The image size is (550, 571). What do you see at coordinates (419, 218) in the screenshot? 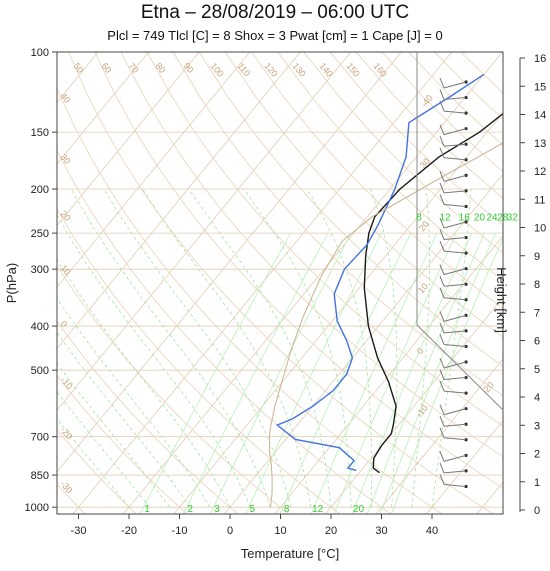
I see `mixing-ratio-label: 8` at bounding box center [419, 218].